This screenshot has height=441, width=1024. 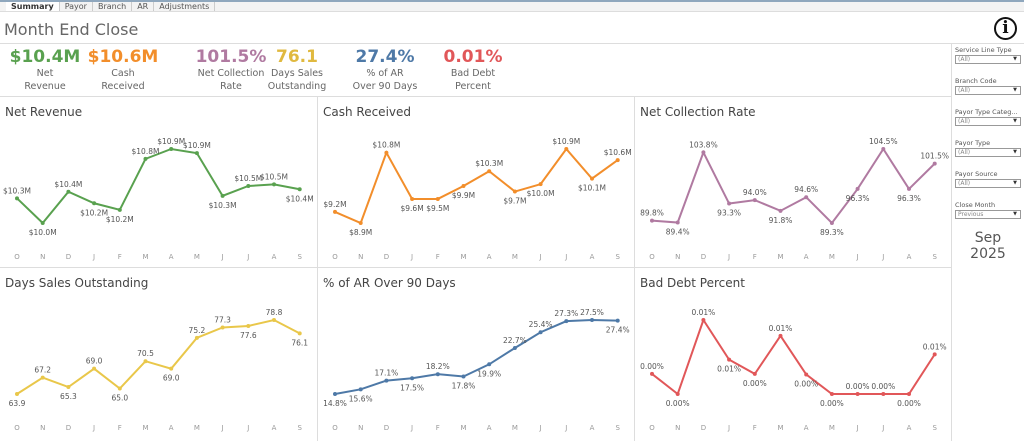 What do you see at coordinates (988, 214) in the screenshot?
I see `filter-dropdown: Previous ▼` at bounding box center [988, 214].